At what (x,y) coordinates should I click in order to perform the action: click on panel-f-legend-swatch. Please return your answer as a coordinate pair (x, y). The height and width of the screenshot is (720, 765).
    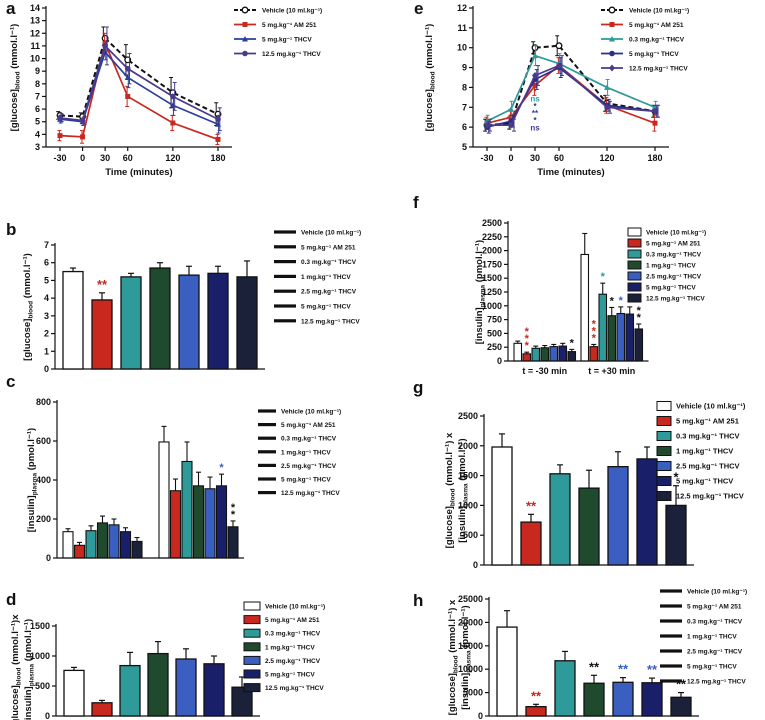
    Looking at the image, I should click on (634, 298).